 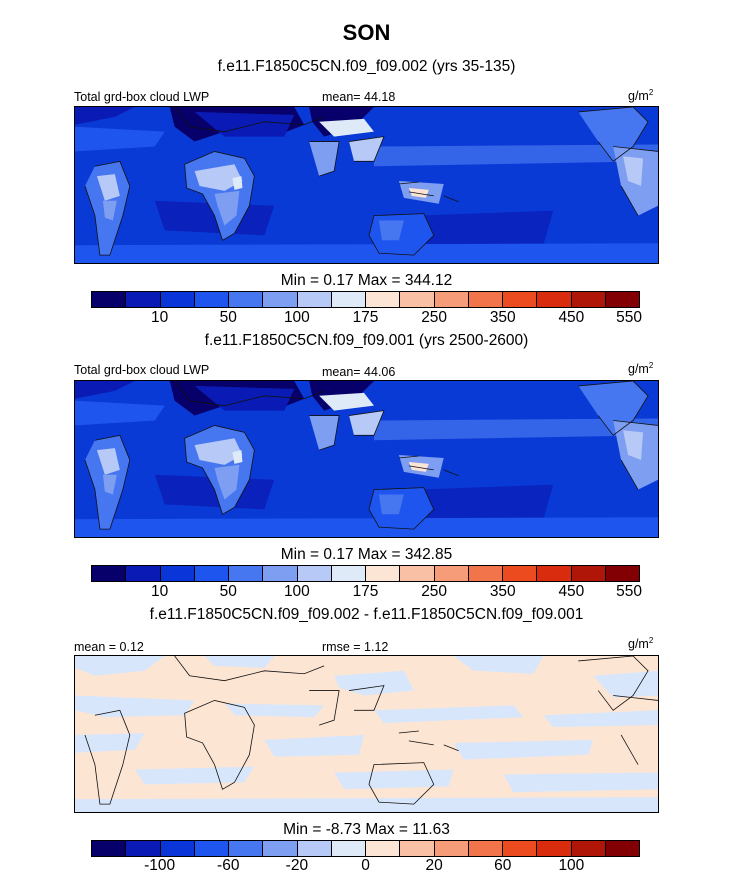 I want to click on panel-3-difference-map, so click(x=366, y=734).